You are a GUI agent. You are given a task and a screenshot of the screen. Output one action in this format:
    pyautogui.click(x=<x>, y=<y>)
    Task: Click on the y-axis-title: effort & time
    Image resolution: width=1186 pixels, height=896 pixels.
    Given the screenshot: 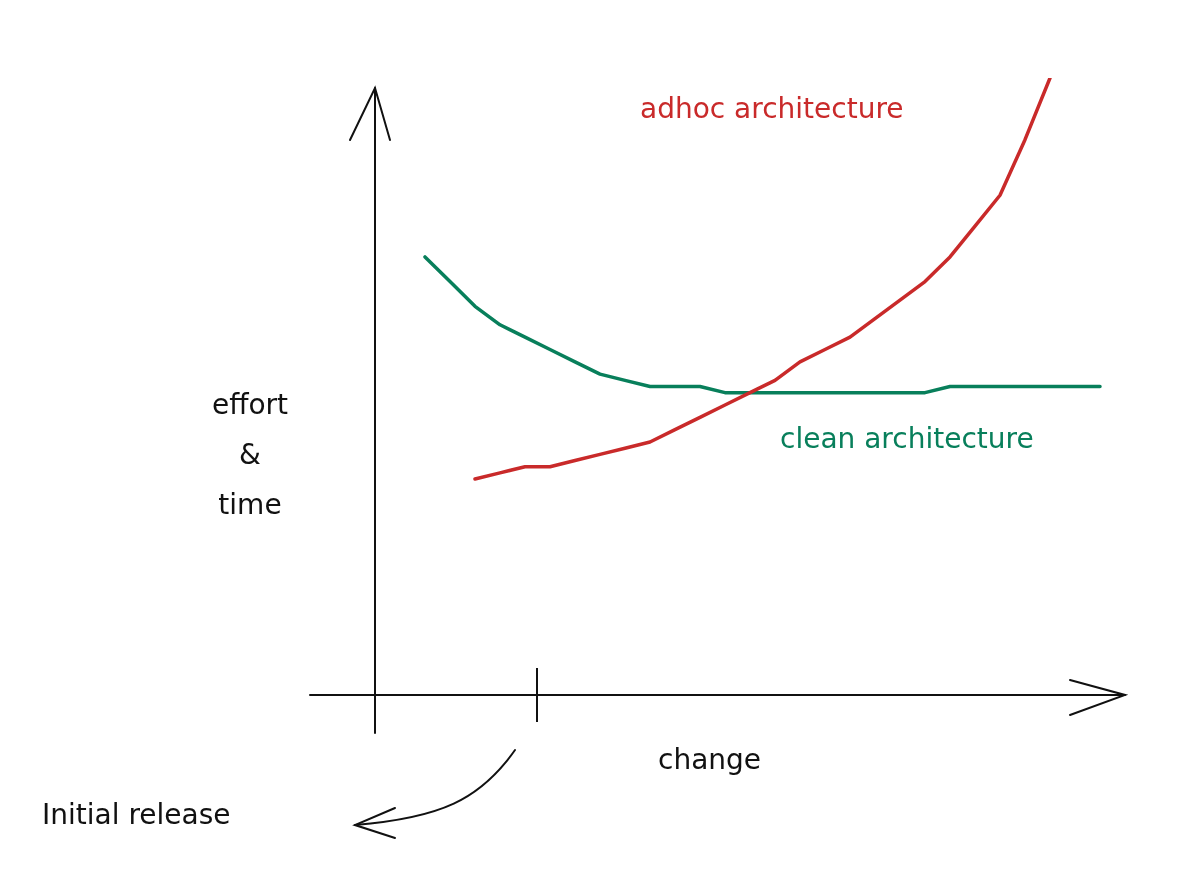 What is the action you would take?
    pyautogui.click(x=250, y=455)
    